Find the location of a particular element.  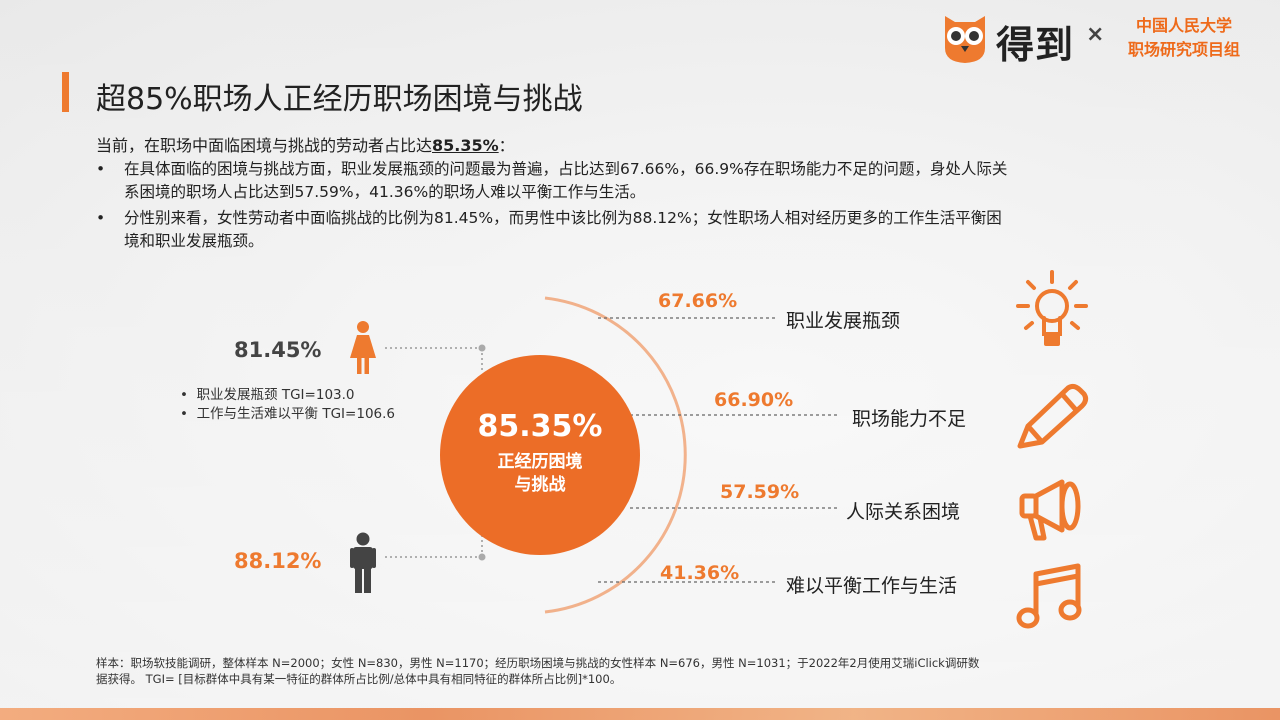

item-3-label: 人际关系困境 is located at coordinates (903, 512).